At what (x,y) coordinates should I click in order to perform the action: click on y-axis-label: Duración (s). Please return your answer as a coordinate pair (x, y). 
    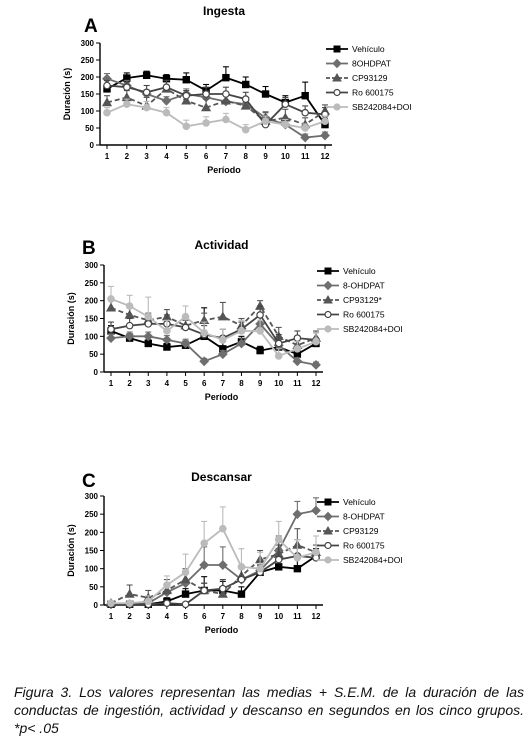
    Looking at the image, I should click on (71, 550).